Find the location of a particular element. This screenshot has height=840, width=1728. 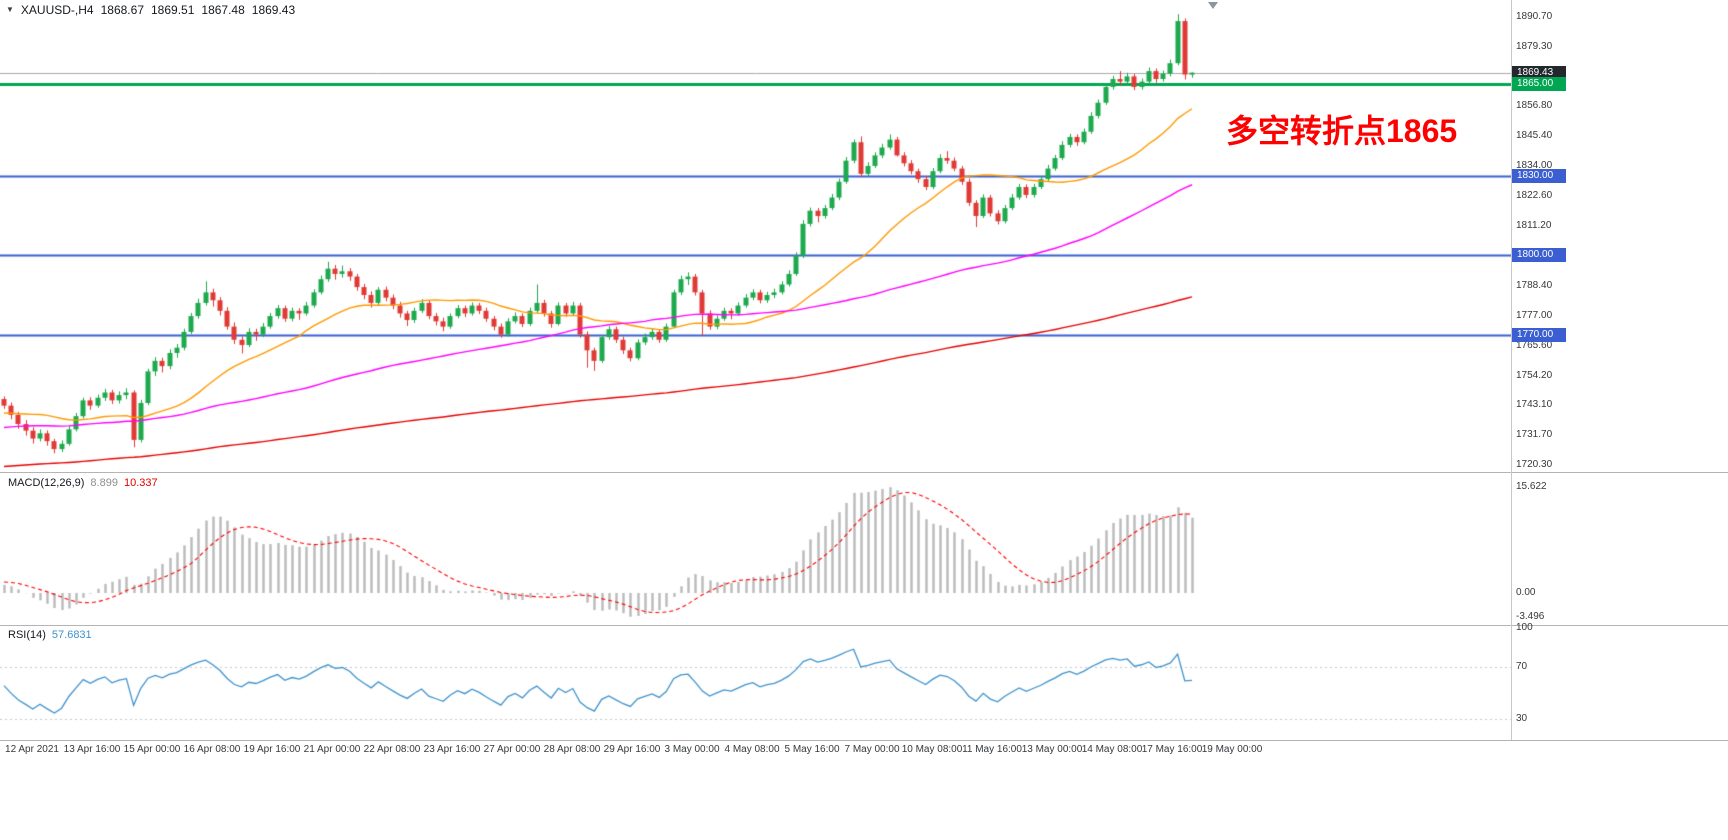

time-tick-label: 12 Apr 2021 is located at coordinates (32, 749).